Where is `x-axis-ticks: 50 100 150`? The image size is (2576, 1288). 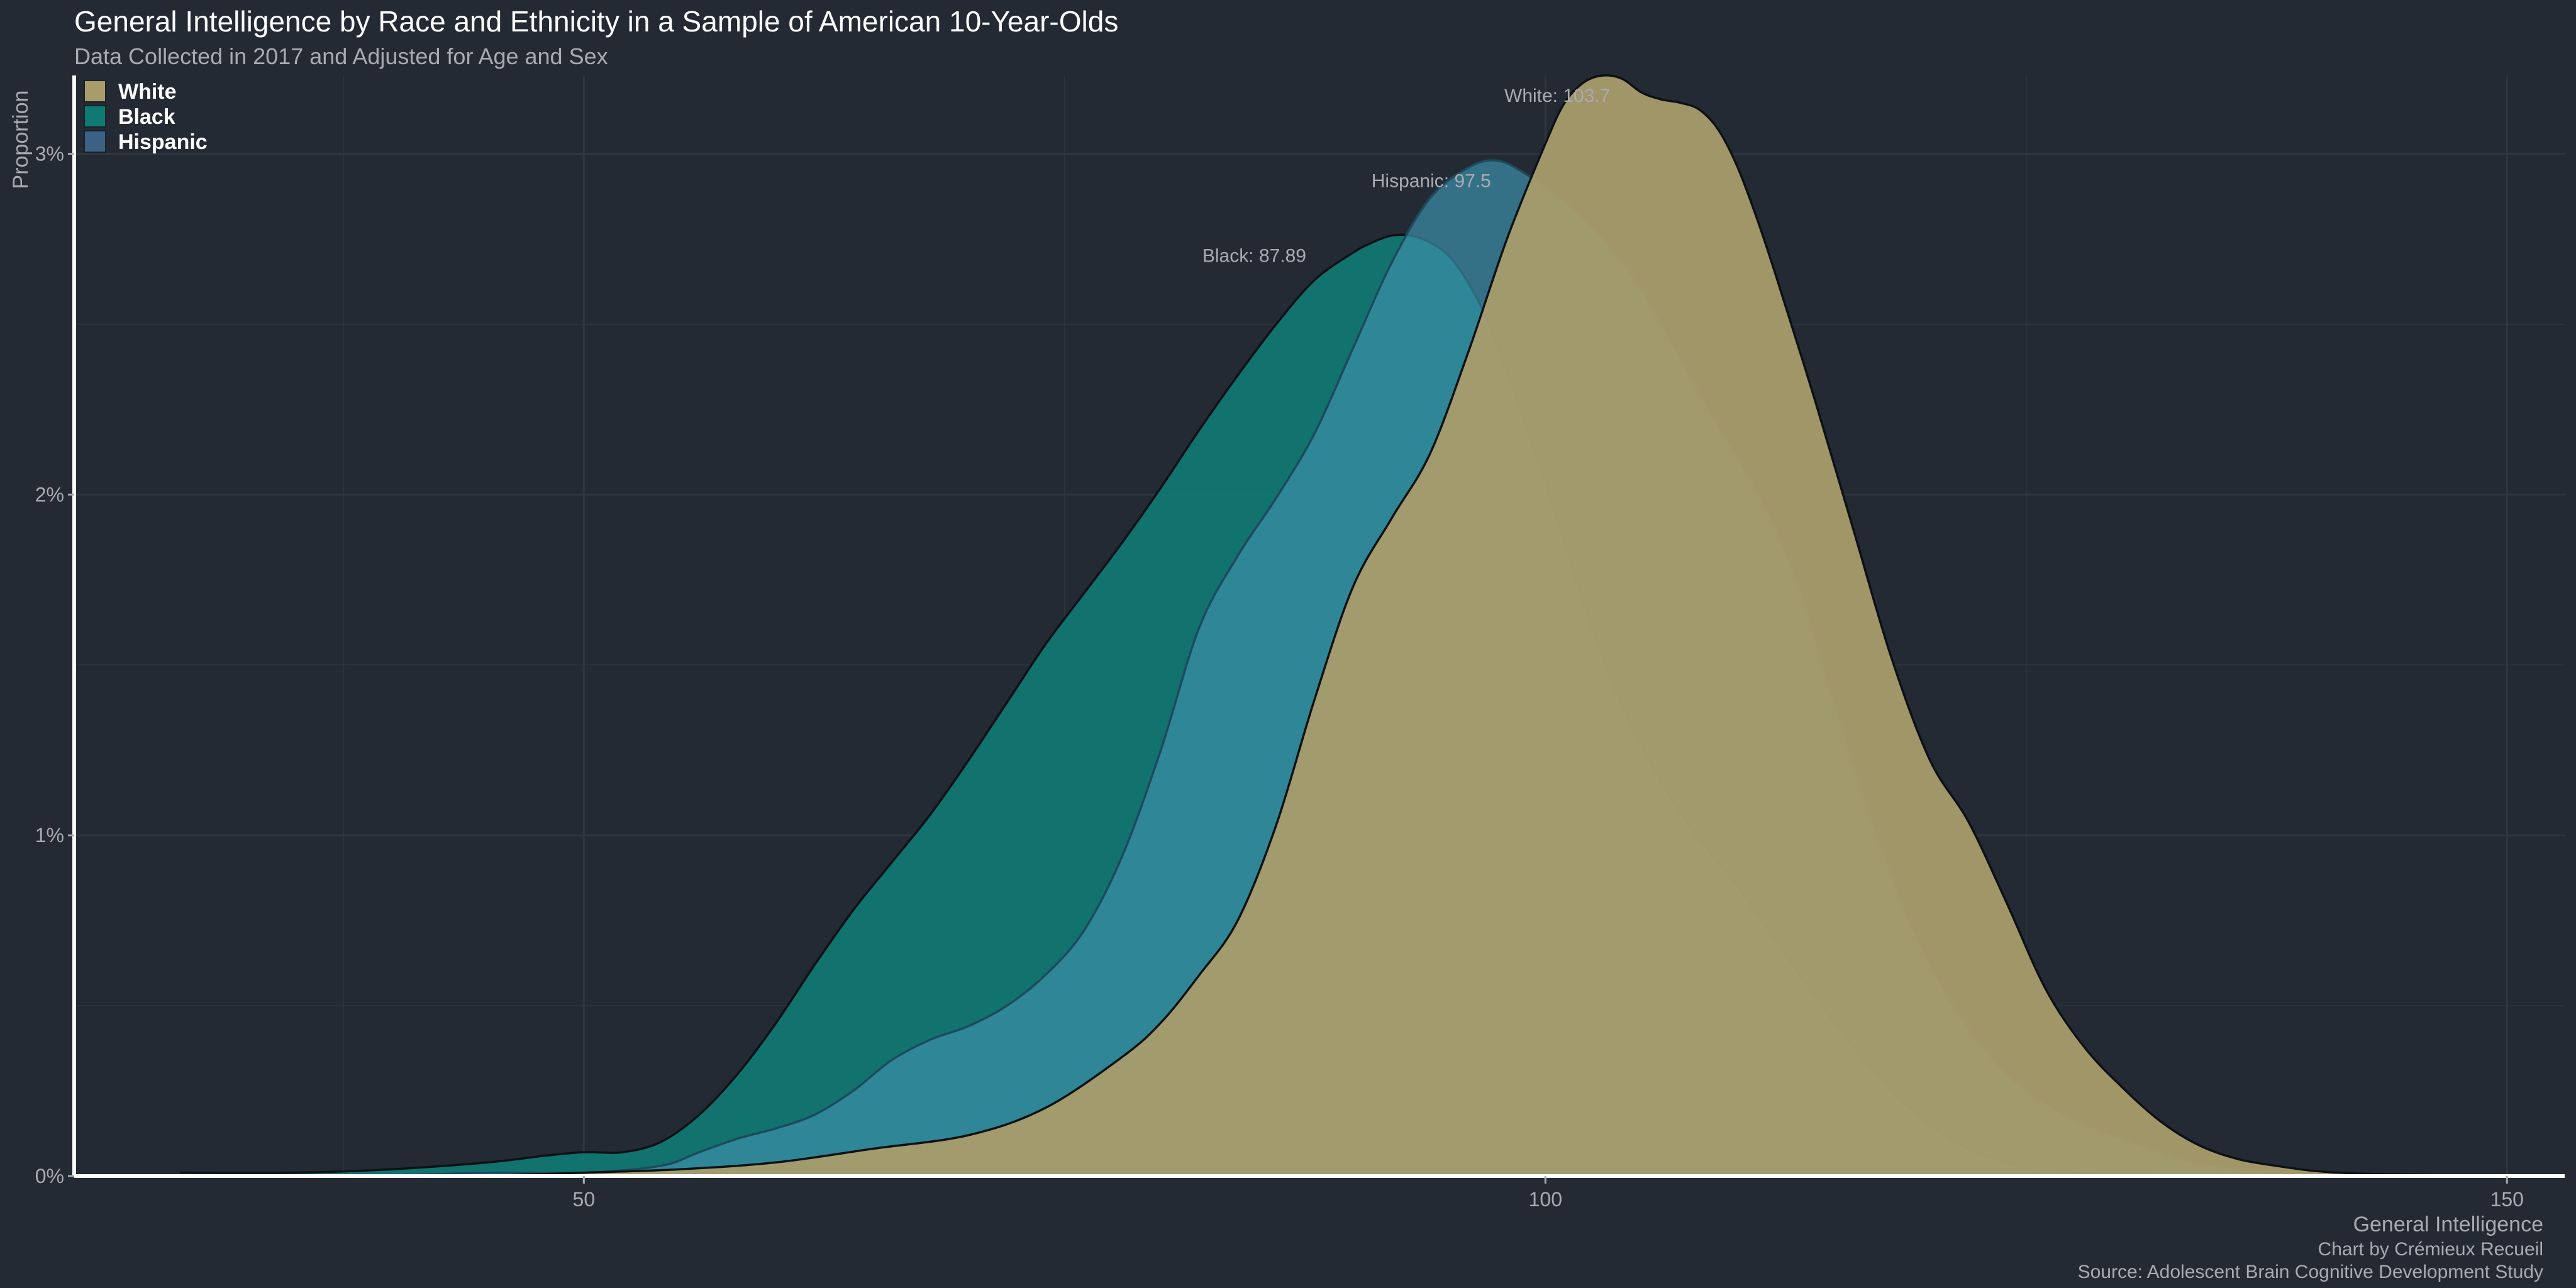
x-axis-ticks: 50 100 150 is located at coordinates (1548, 1193).